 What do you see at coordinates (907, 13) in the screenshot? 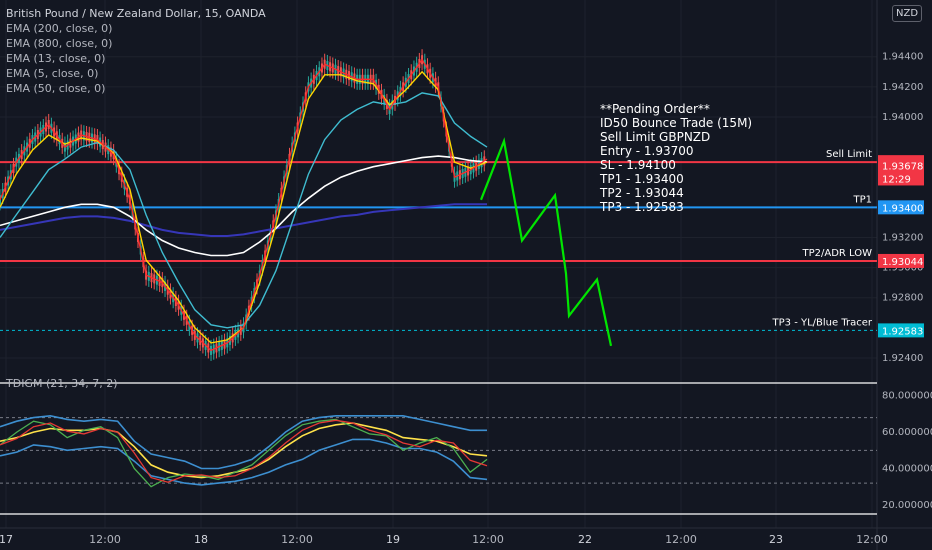
I see `currency-badge: NZD` at bounding box center [907, 13].